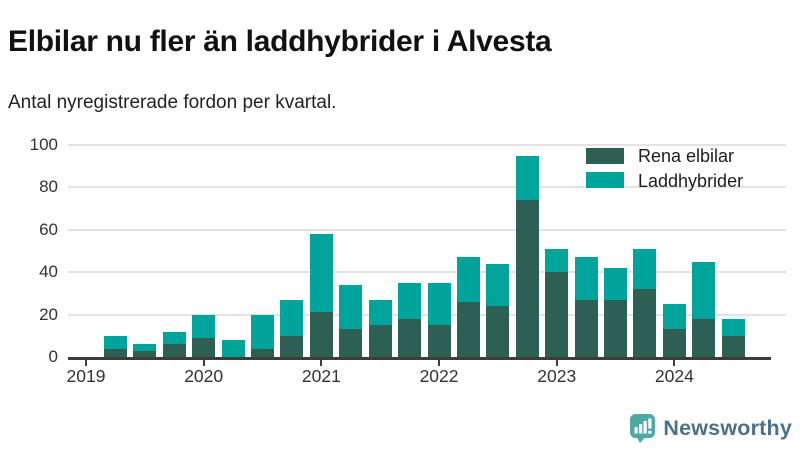 Image resolution: width=800 pixels, height=450 pixels. What do you see at coordinates (172, 102) in the screenshot?
I see `chart-subtitle: Antal nyregistrerade fordon per kvartal.` at bounding box center [172, 102].